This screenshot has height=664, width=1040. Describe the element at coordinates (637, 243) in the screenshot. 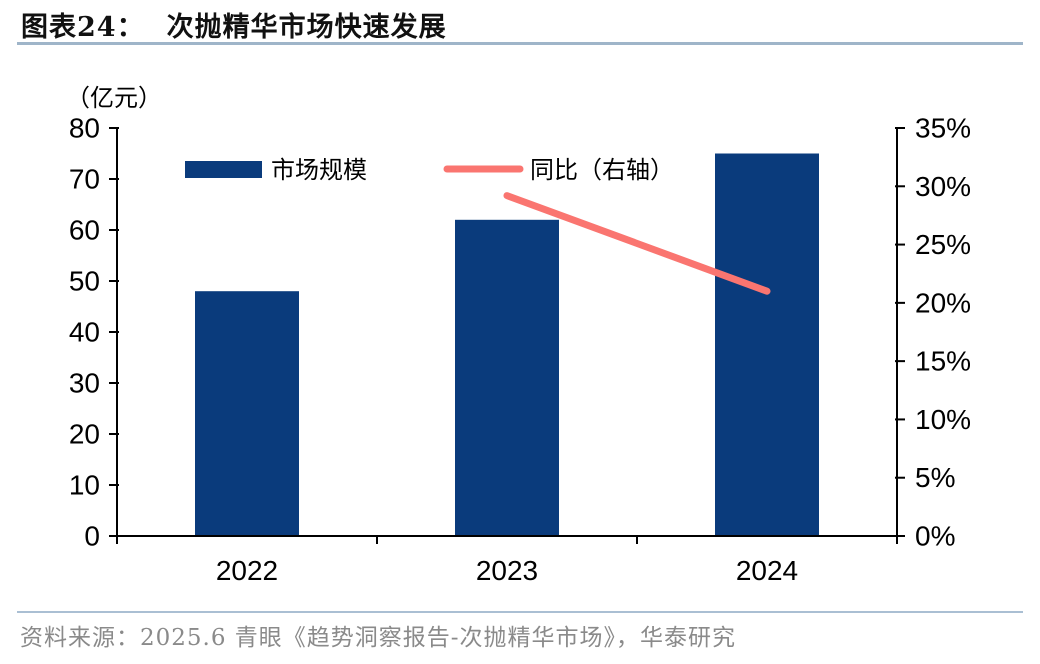

I see `yoy-line-series` at that location.